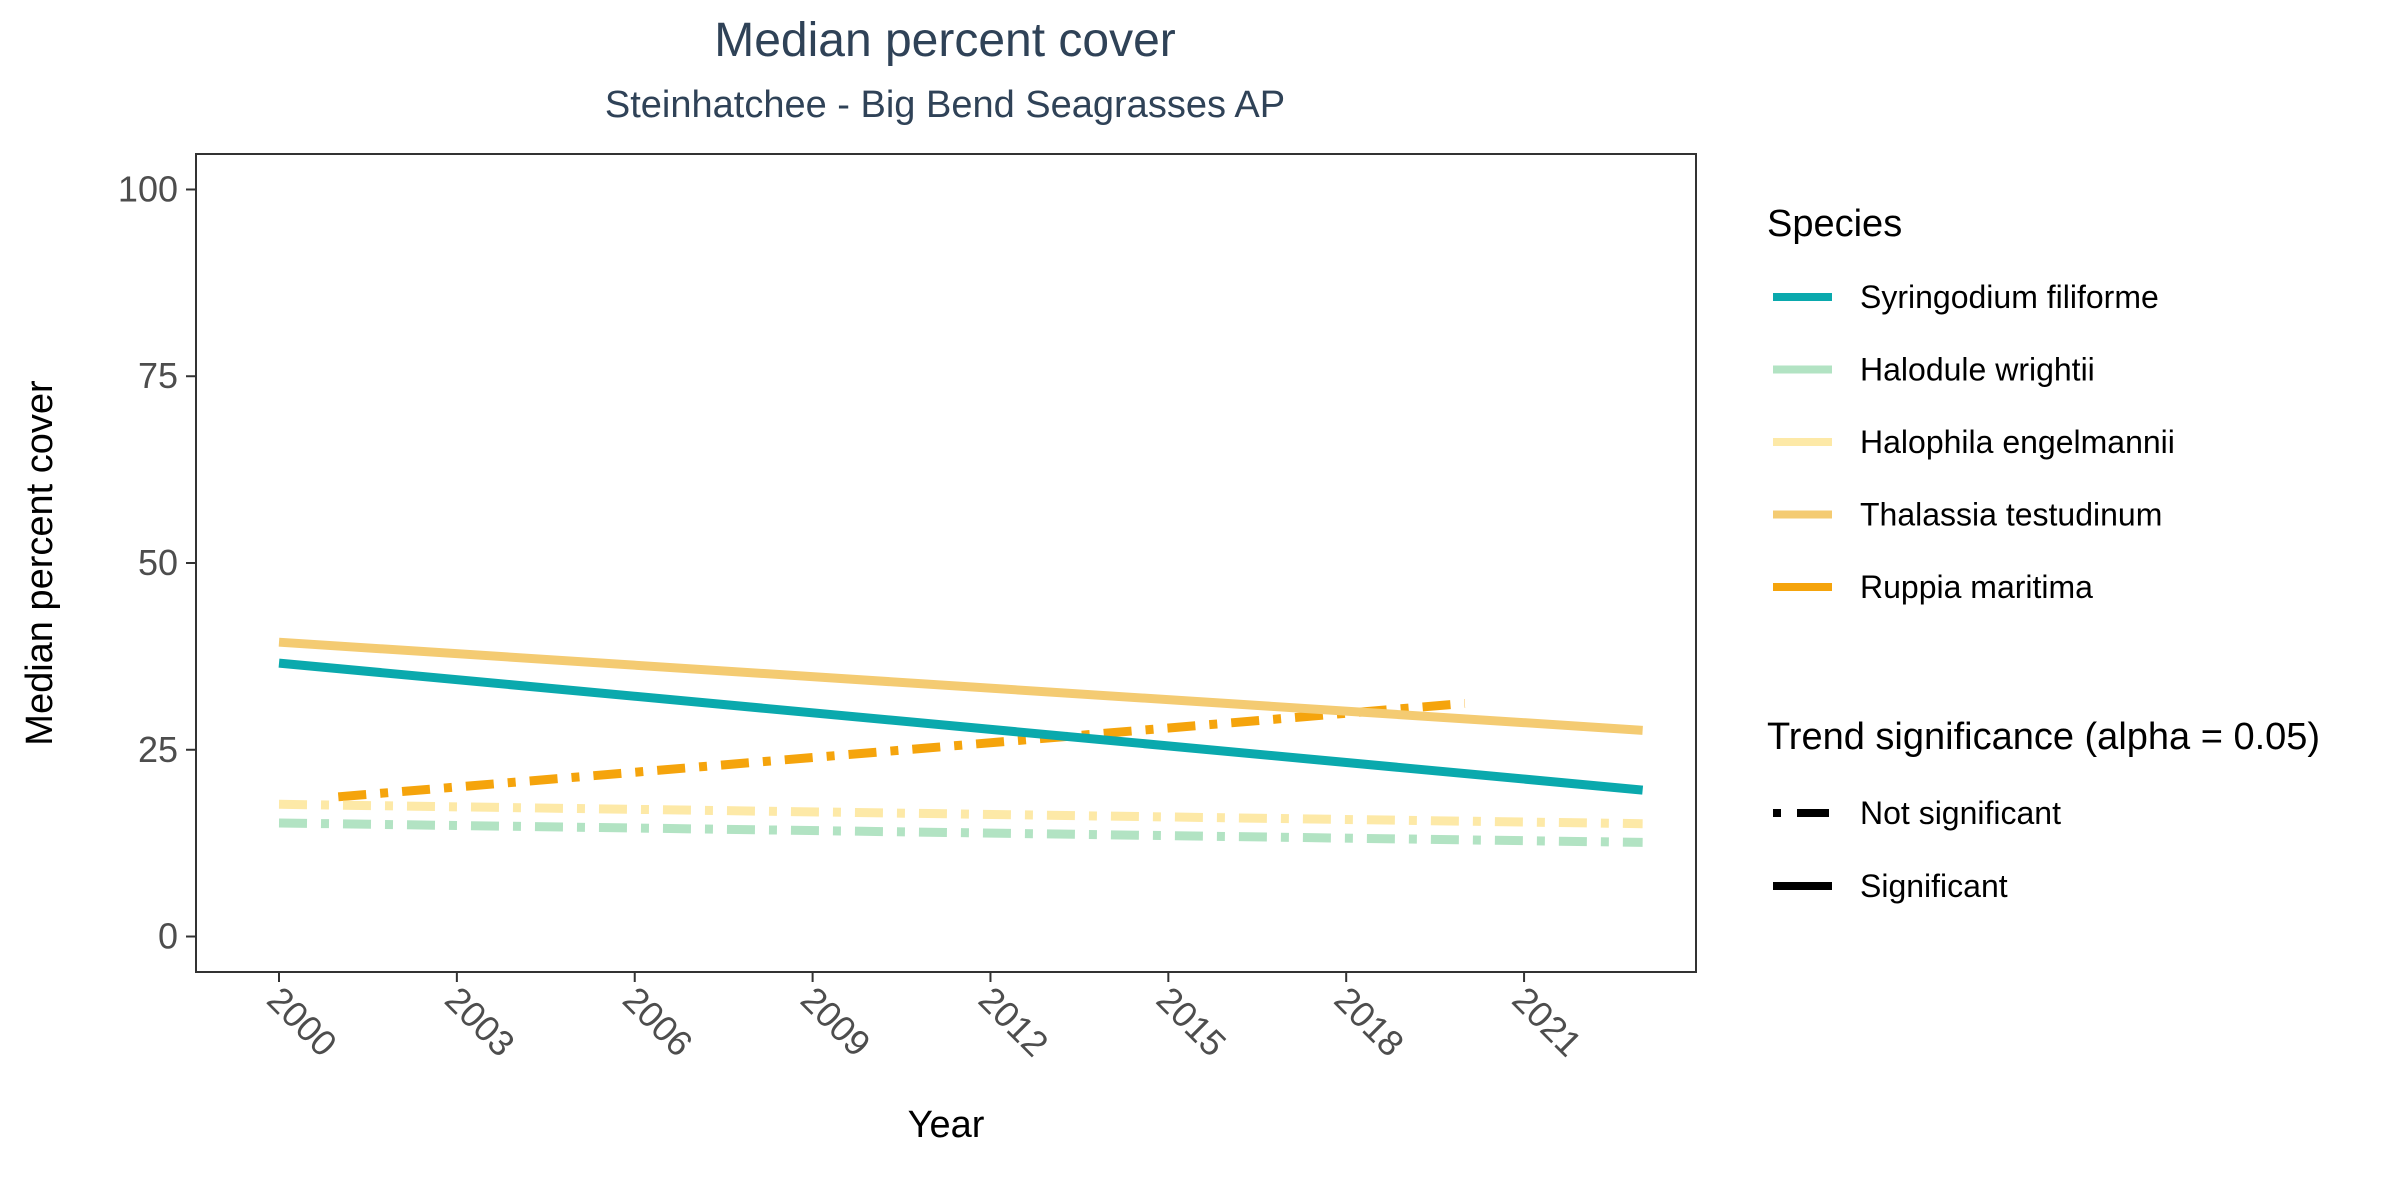 Image resolution: width=2400 pixels, height=1200 pixels. Describe the element at coordinates (158, 375) in the screenshot. I see `y-tick-label: 75` at that location.